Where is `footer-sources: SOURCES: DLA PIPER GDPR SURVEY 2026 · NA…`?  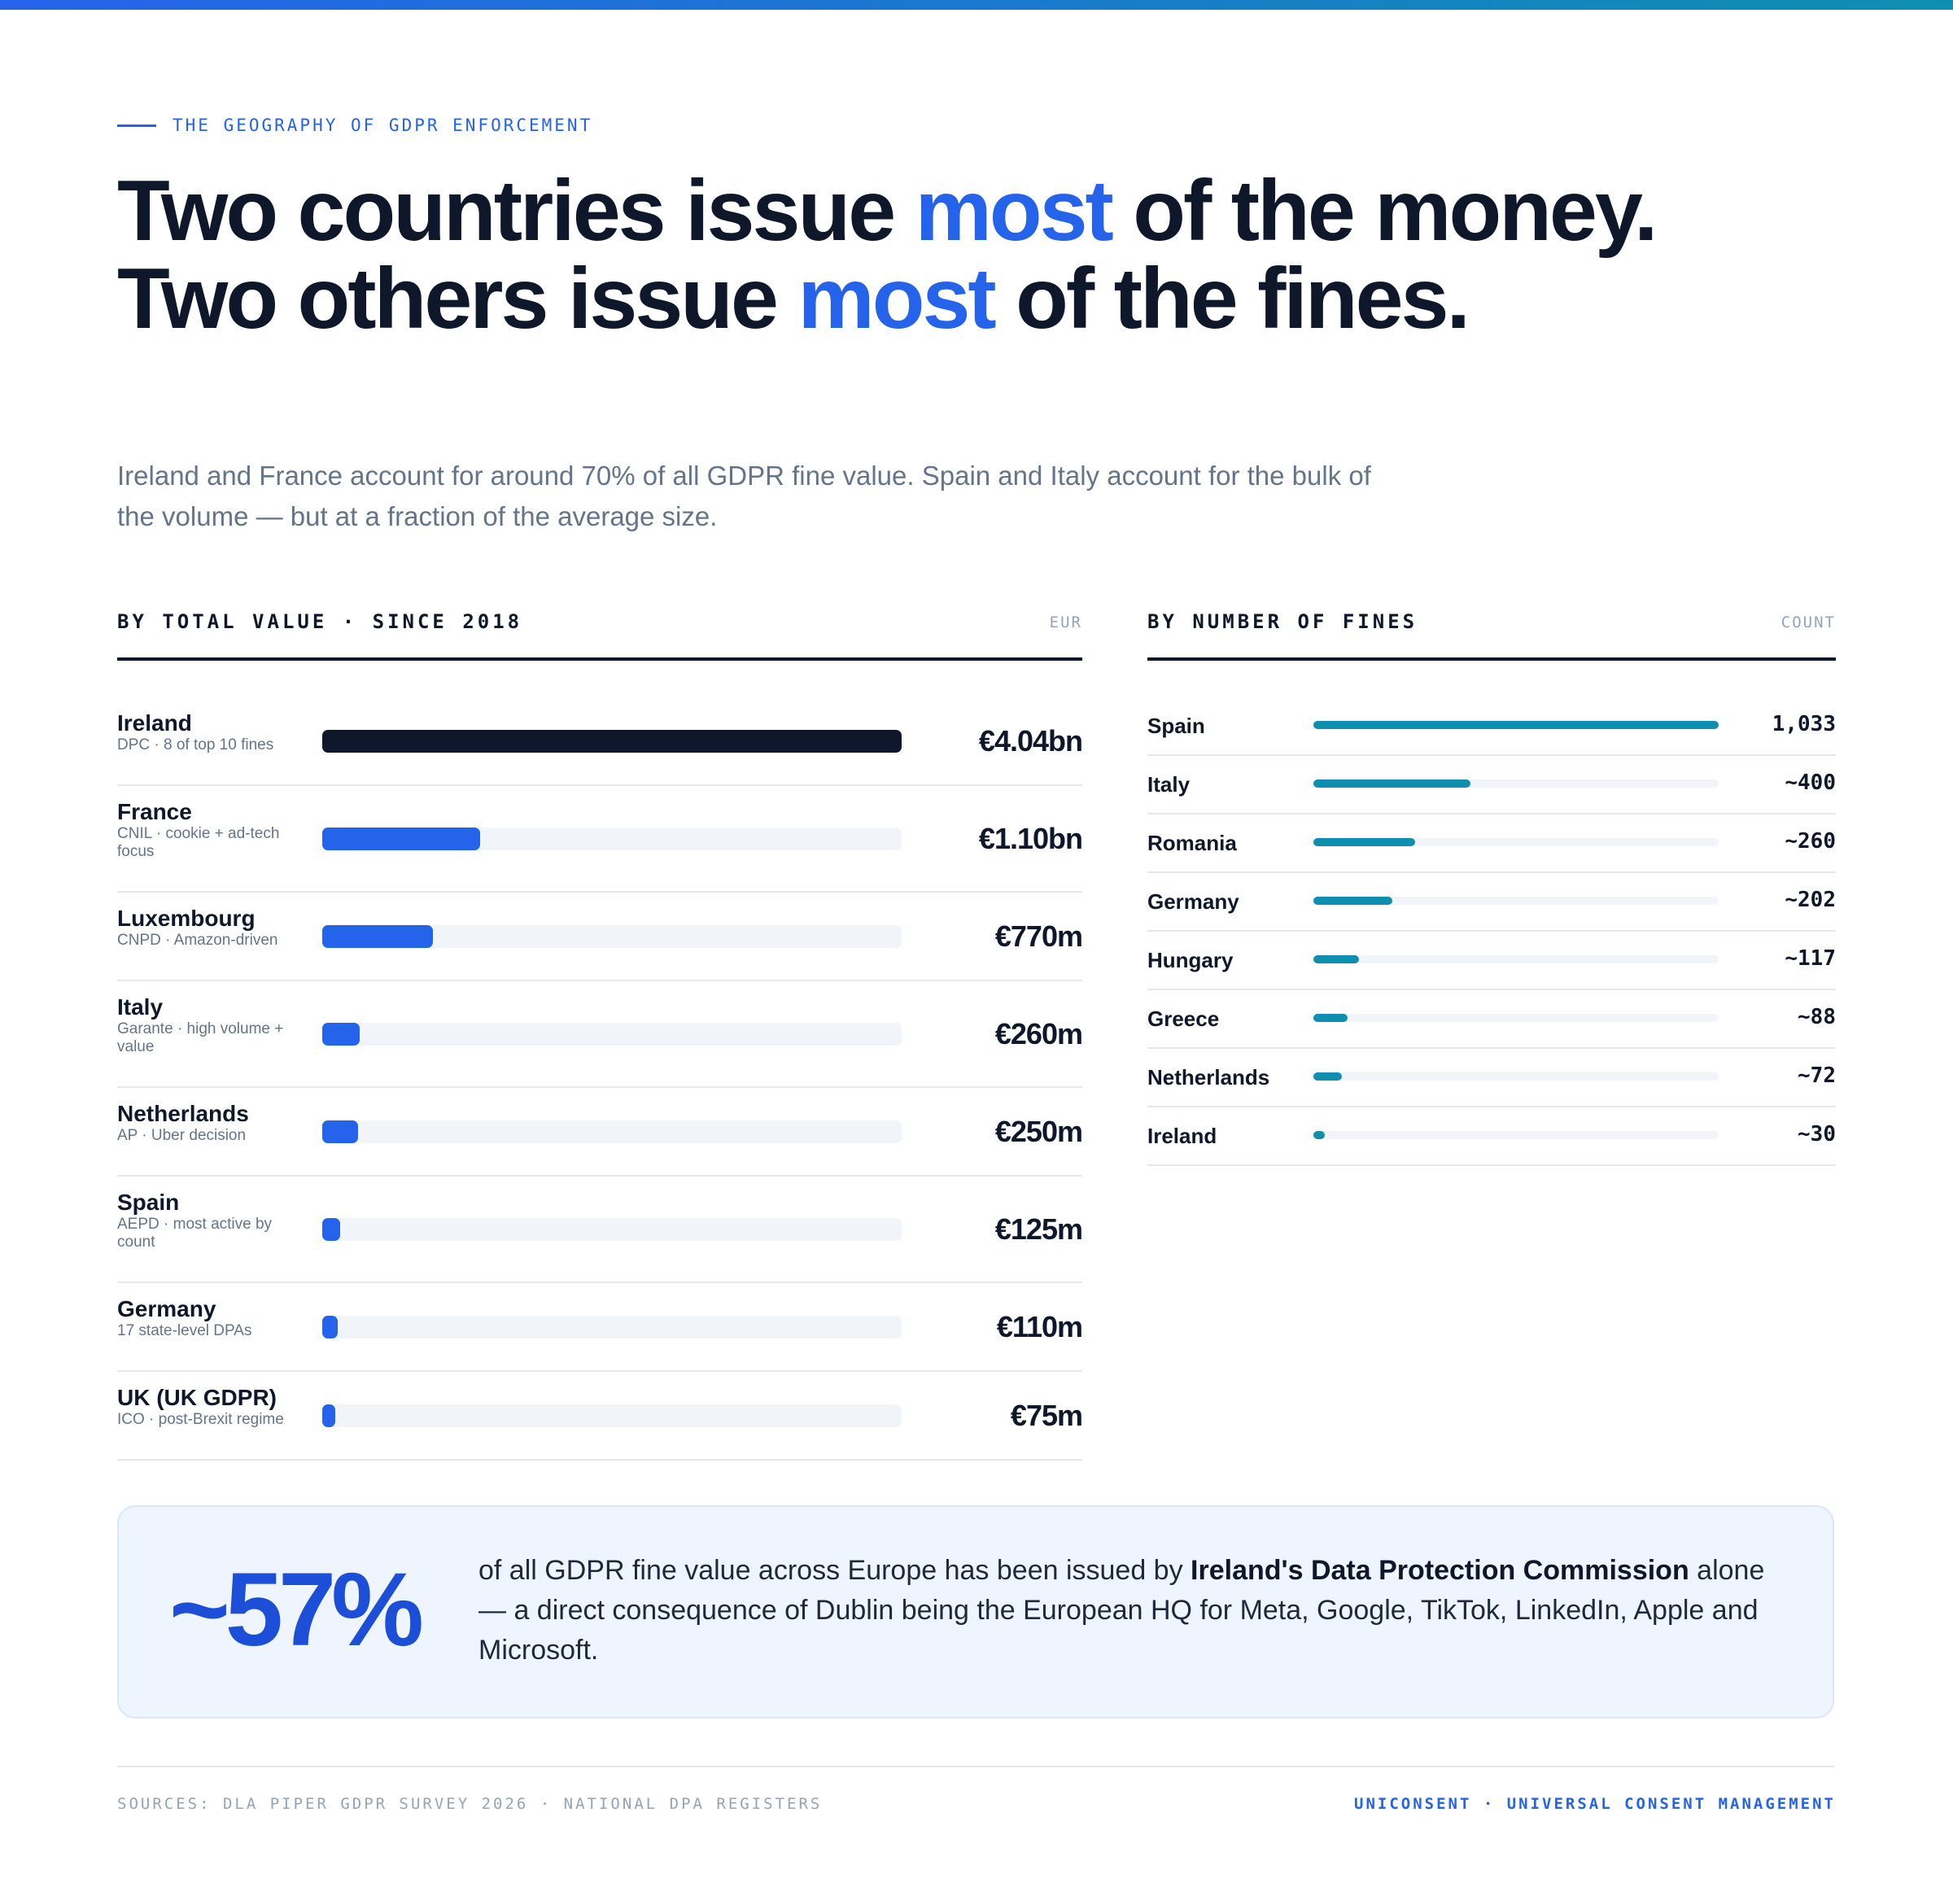 footer-sources: SOURCES: DLA PIPER GDPR SURVEY 2026 · NA… is located at coordinates (470, 1804).